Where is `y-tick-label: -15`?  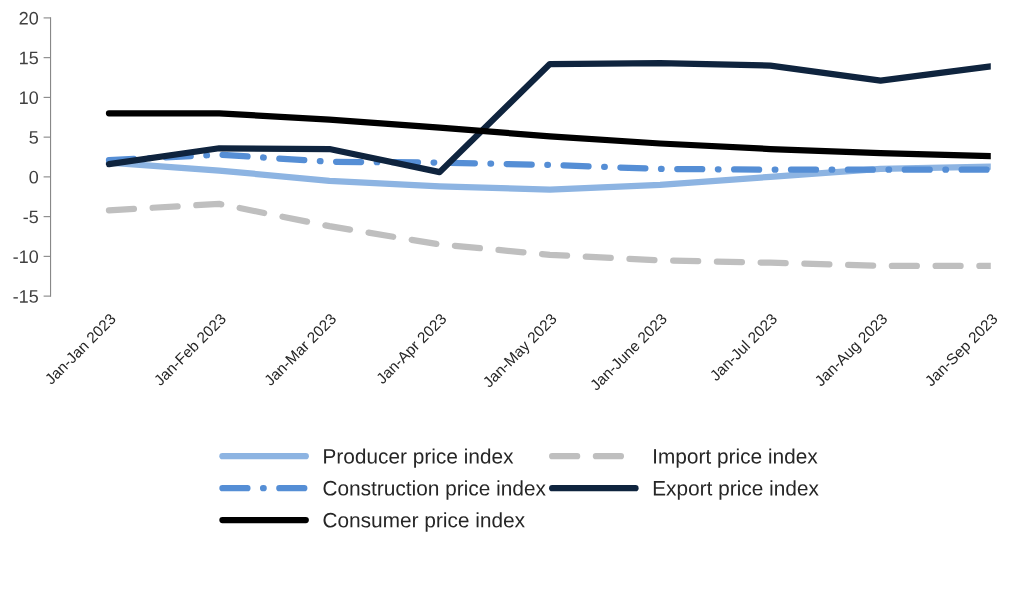 y-tick-label: -15 is located at coordinates (25, 296).